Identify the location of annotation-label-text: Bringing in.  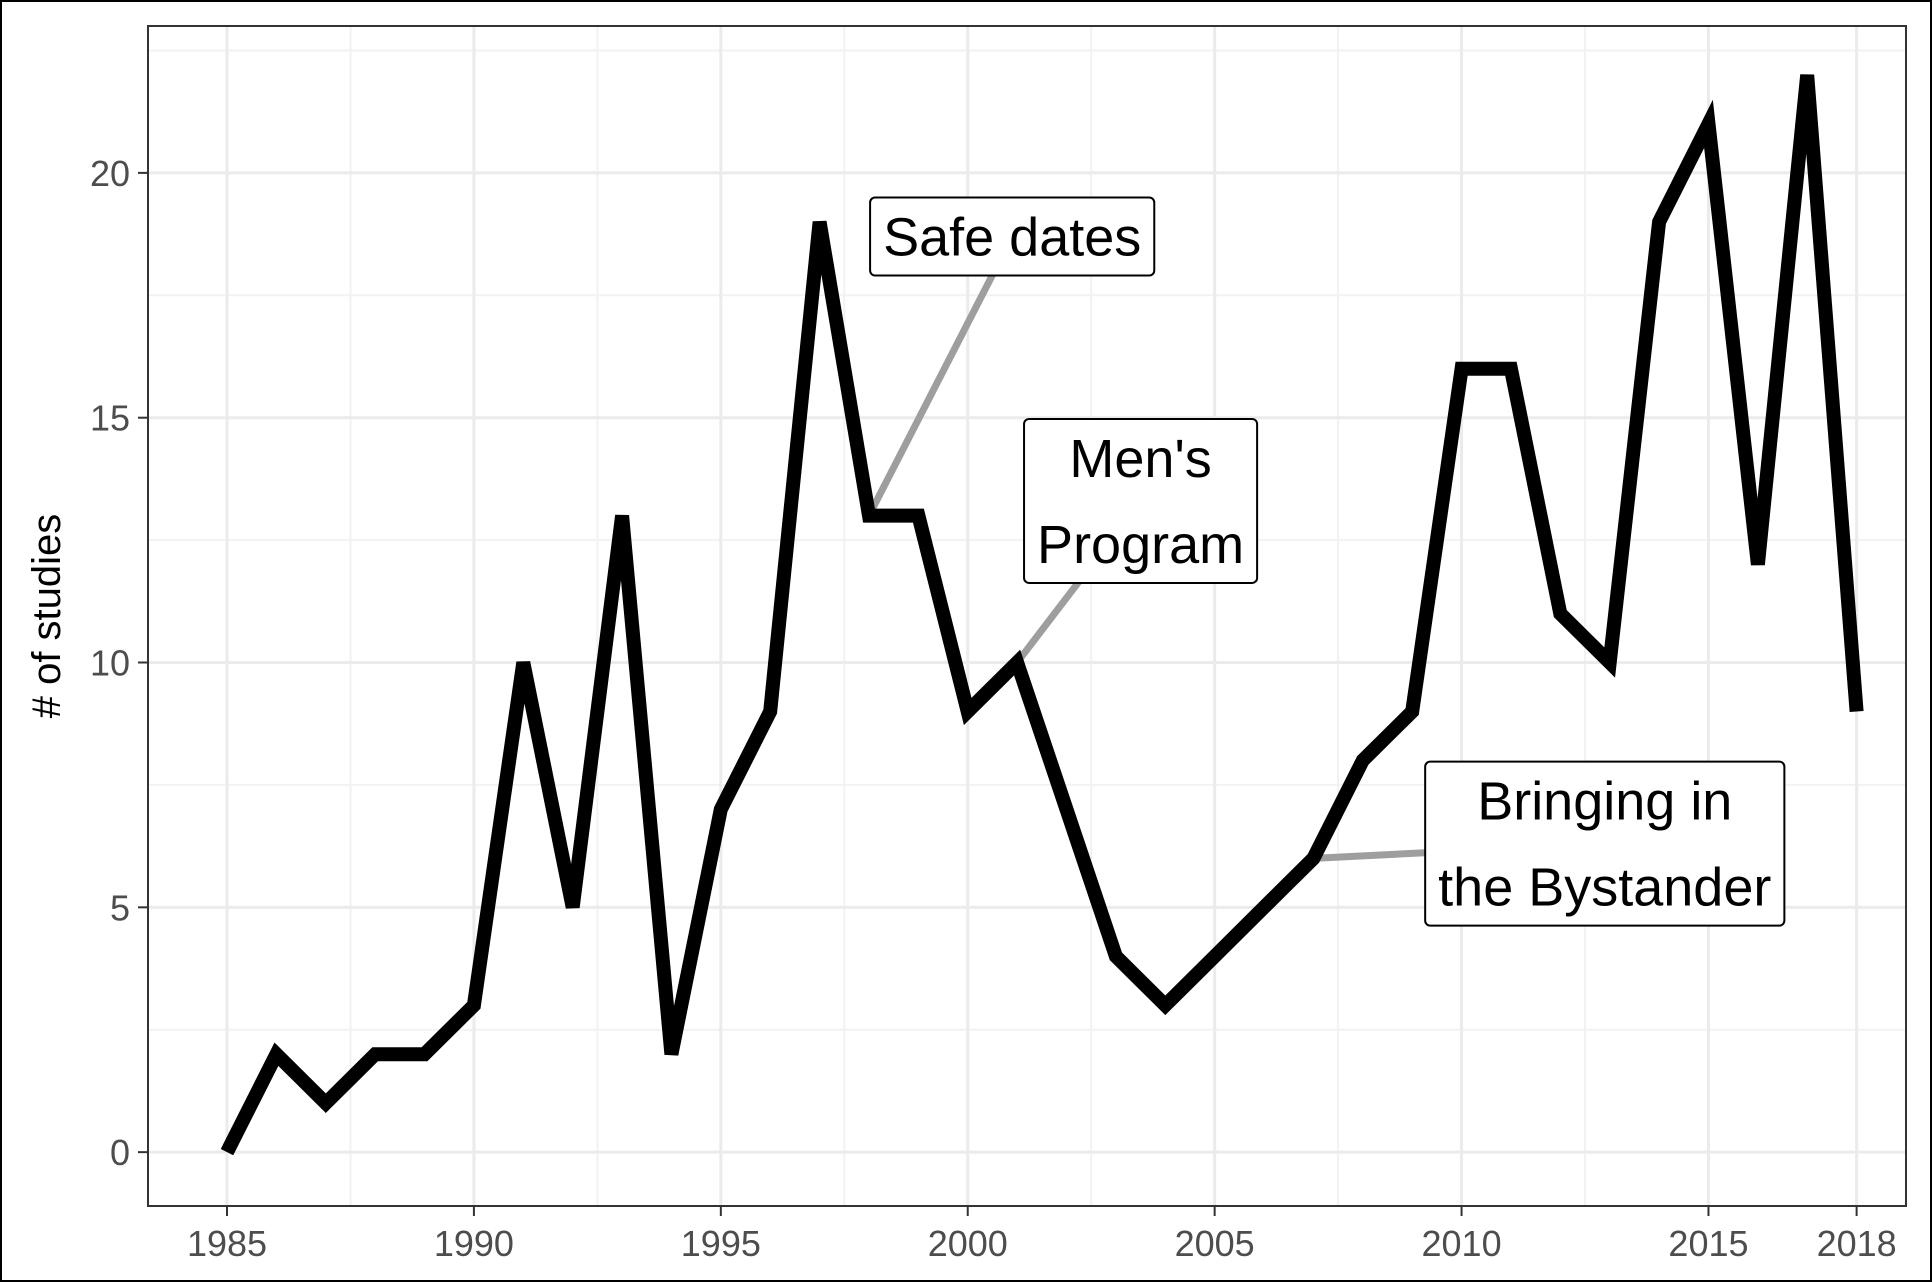
(1604, 802).